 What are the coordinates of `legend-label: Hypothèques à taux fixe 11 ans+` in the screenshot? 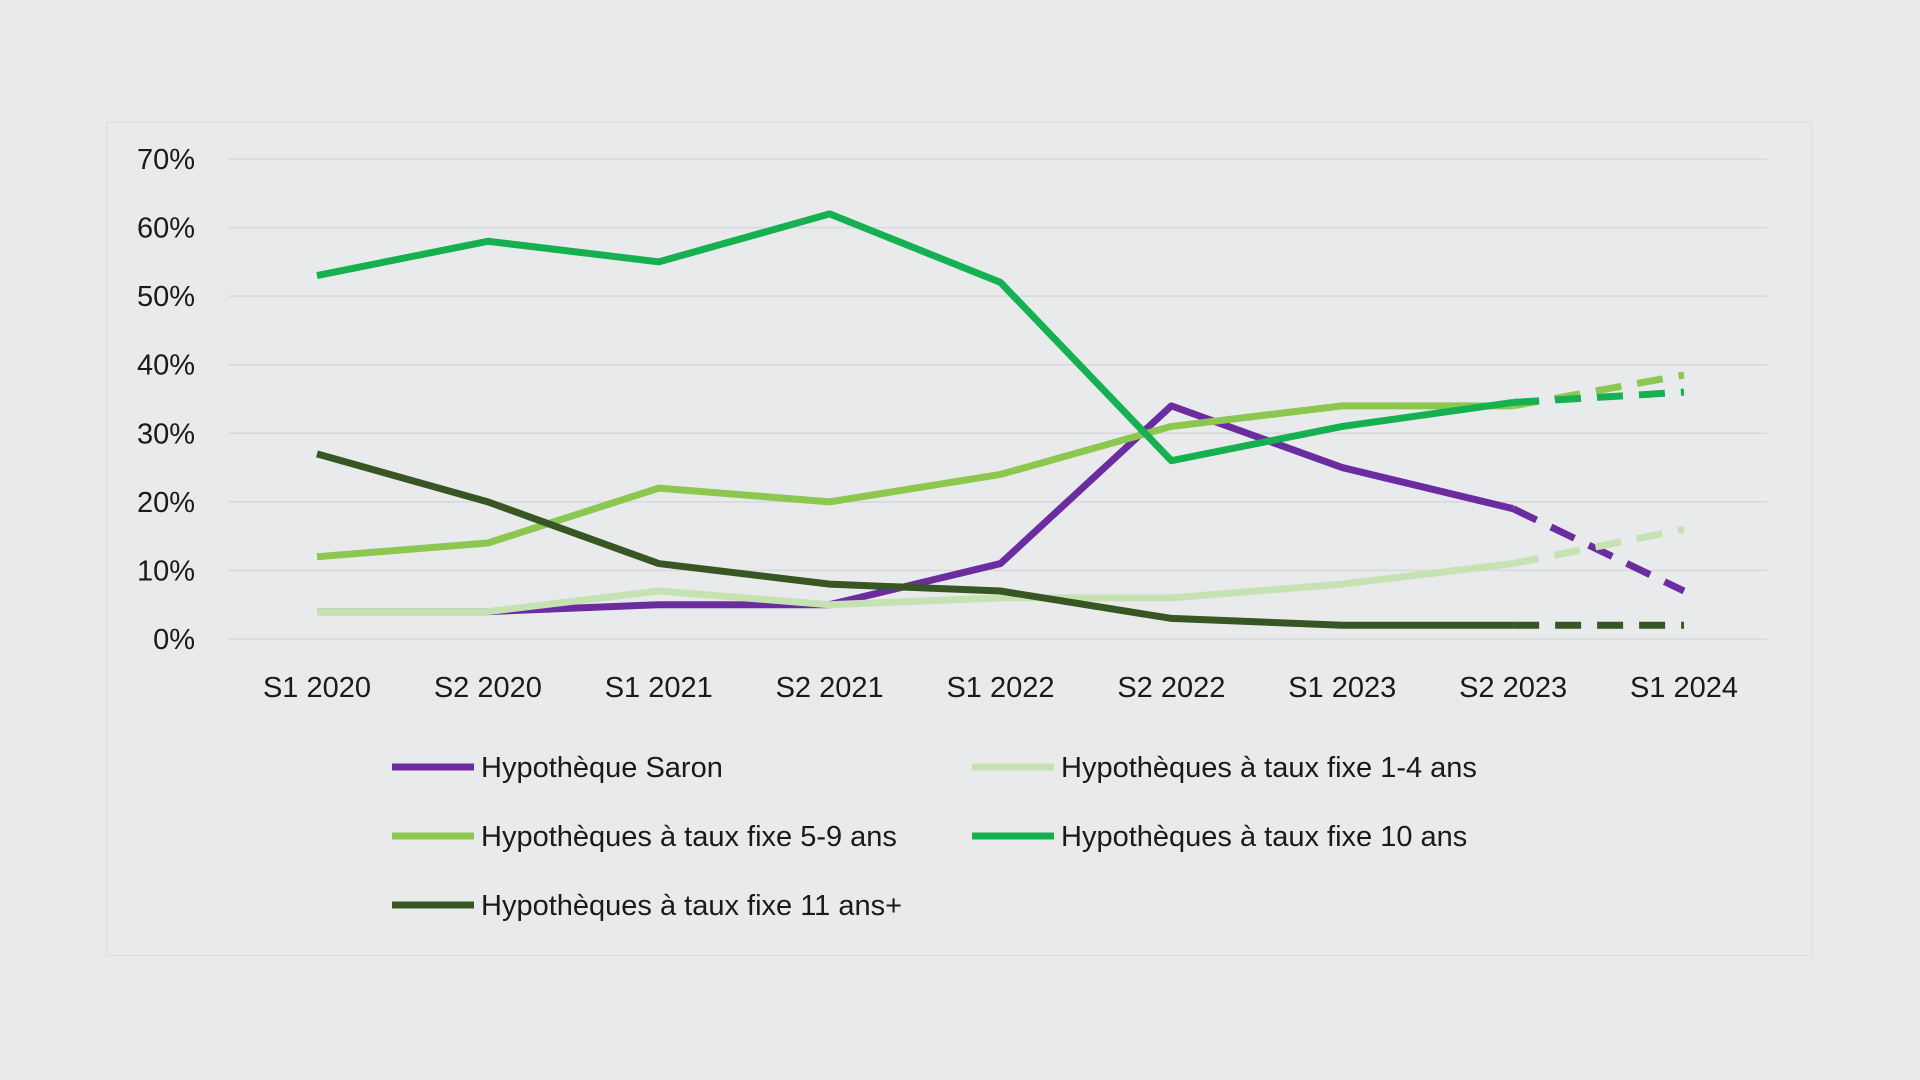 It's located at (691, 906).